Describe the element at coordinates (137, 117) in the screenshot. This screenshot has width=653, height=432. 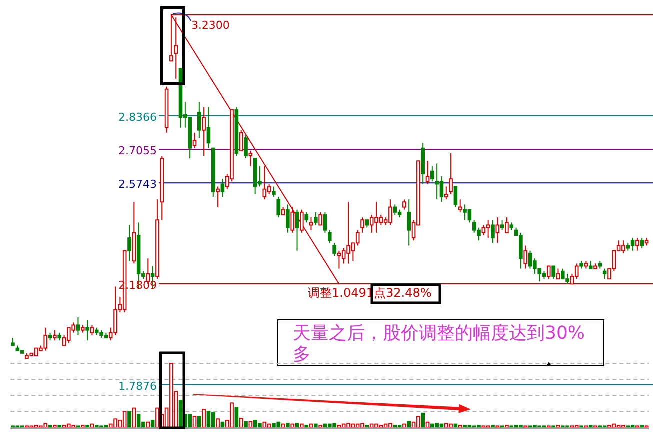
I see `ref-line-label: 2.8366` at that location.